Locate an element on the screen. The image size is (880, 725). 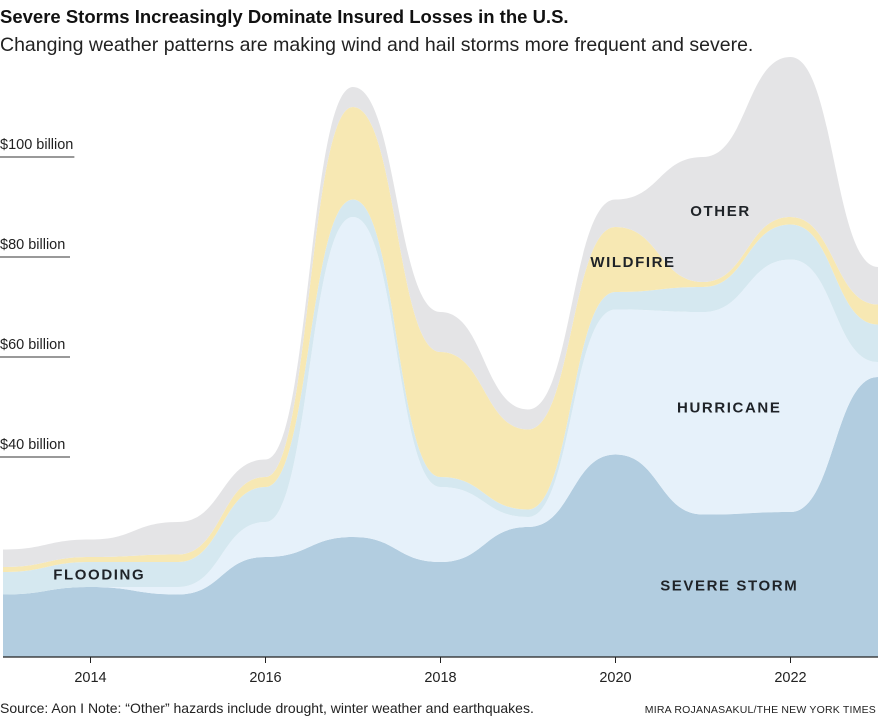
series-label-other: OTHER is located at coordinates (720, 211).